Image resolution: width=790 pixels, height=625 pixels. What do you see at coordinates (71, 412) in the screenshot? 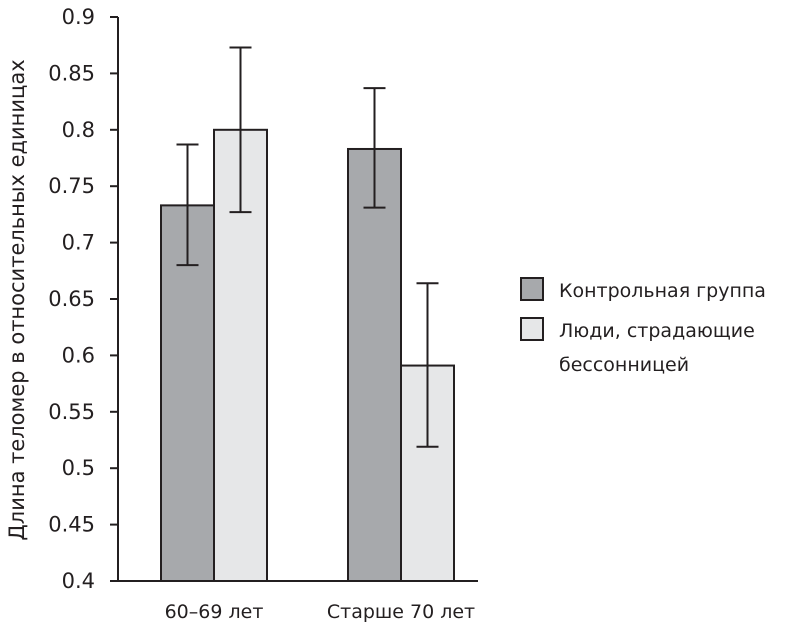
I see `y-tick-label: 0.55` at bounding box center [71, 412].